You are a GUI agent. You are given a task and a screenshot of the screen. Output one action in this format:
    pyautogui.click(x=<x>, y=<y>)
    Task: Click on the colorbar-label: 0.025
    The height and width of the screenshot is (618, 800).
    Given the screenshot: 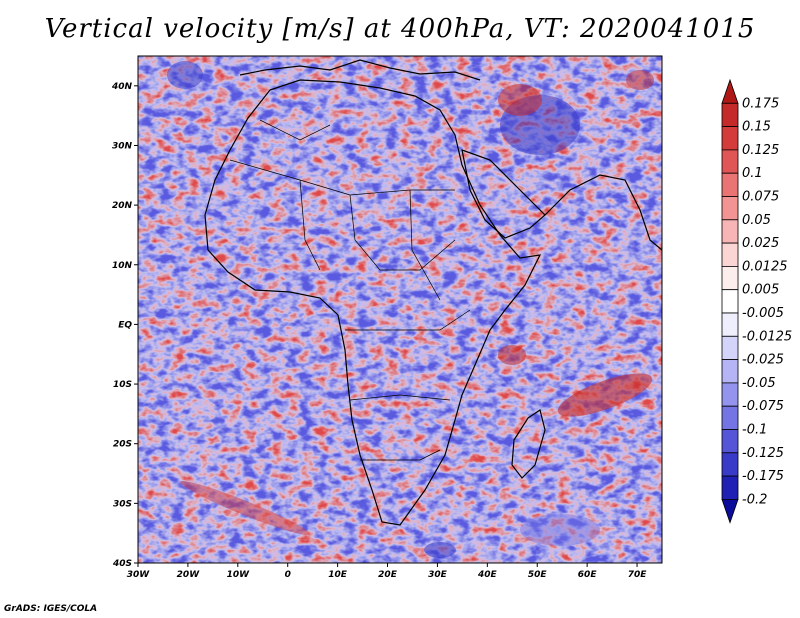 What is the action you would take?
    pyautogui.click(x=760, y=243)
    